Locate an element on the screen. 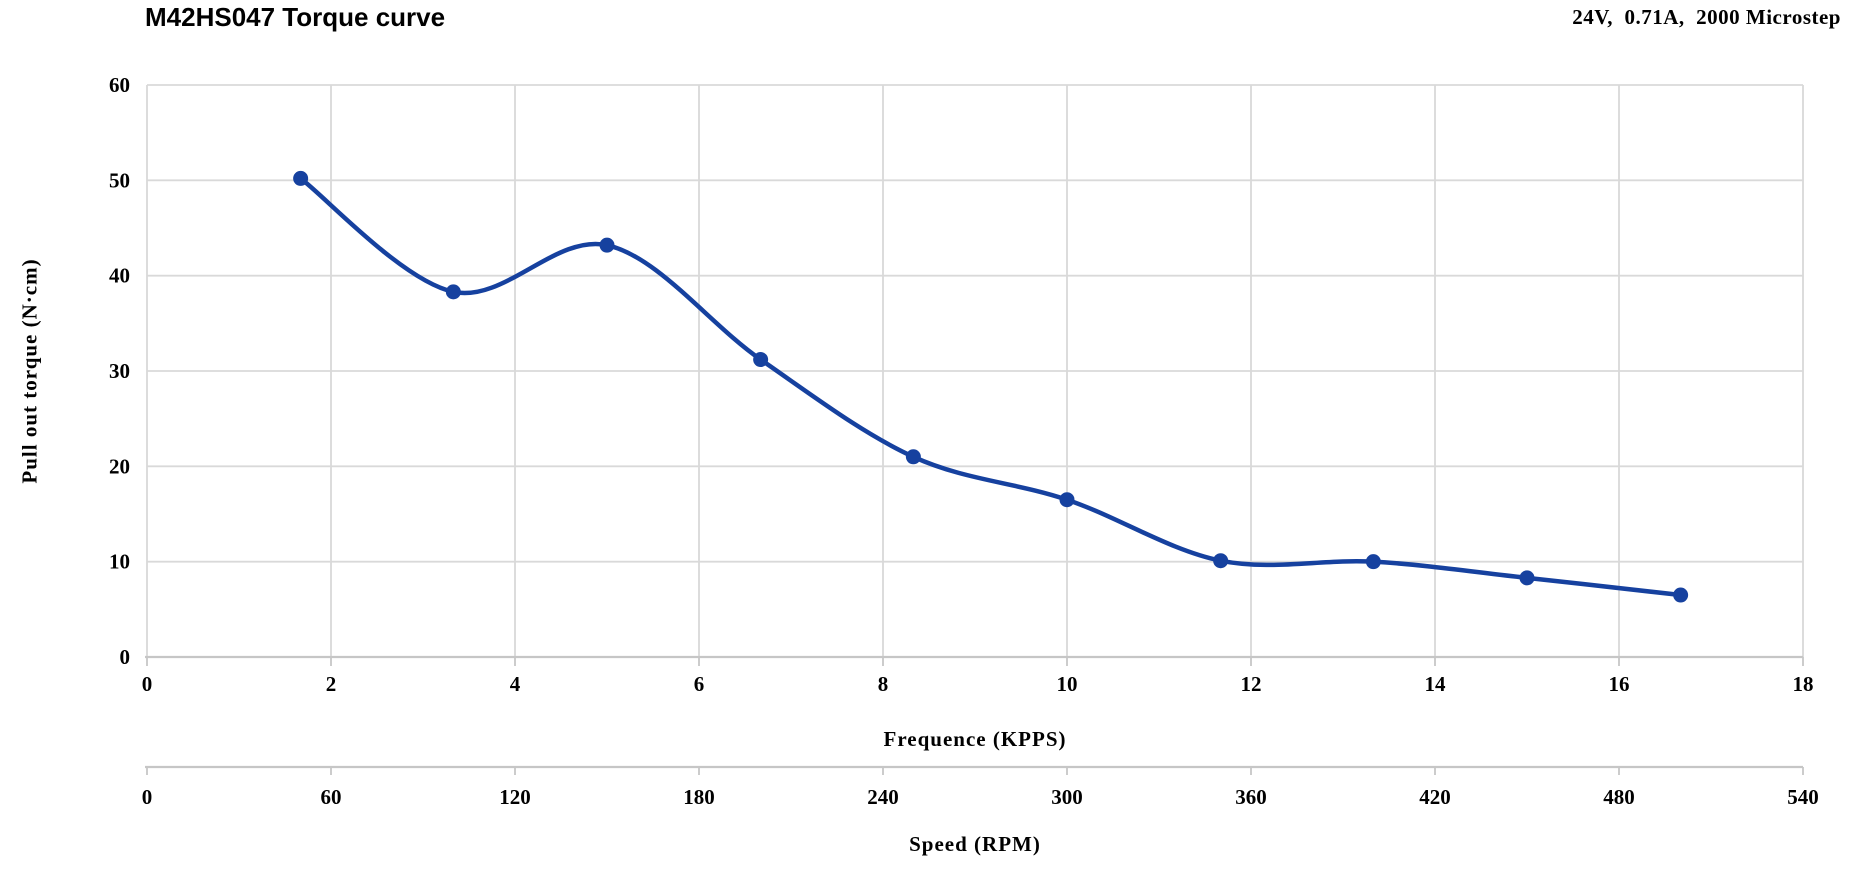  y-axis-title: Pull out torque (N·cm) is located at coordinates (29, 371).